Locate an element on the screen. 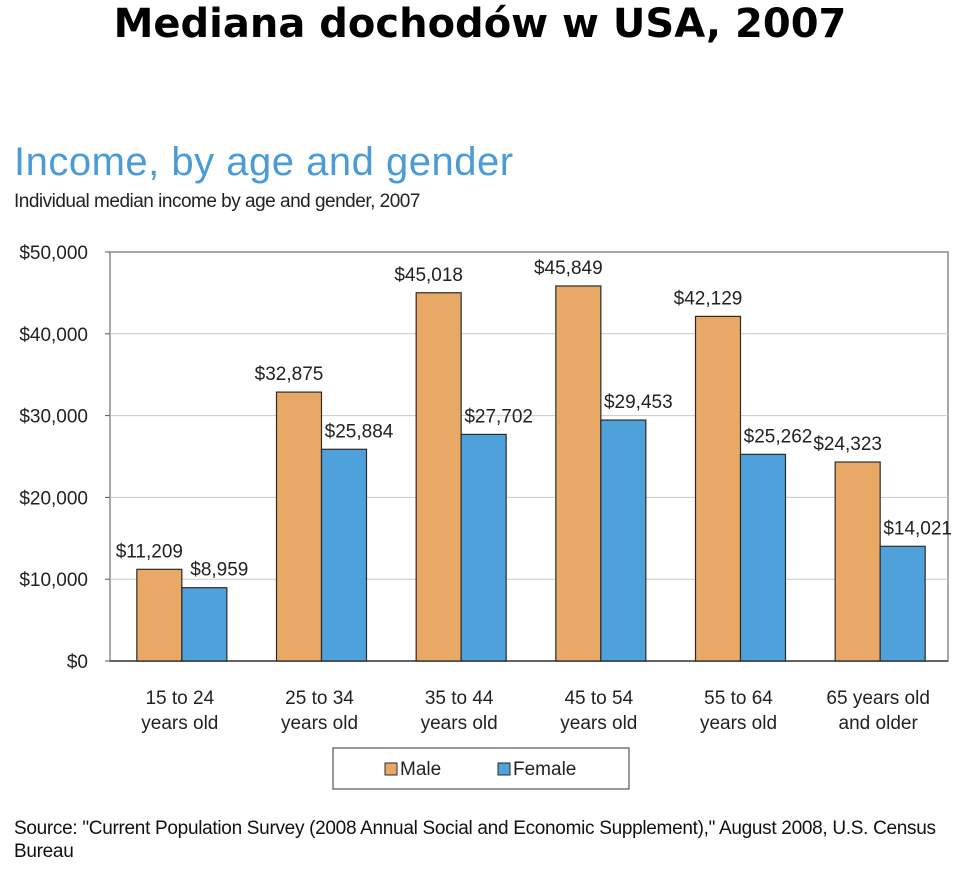 Image resolution: width=960 pixels, height=876 pixels. slide-title: Mediana dochodów w USA, 2007 is located at coordinates (480, 24).